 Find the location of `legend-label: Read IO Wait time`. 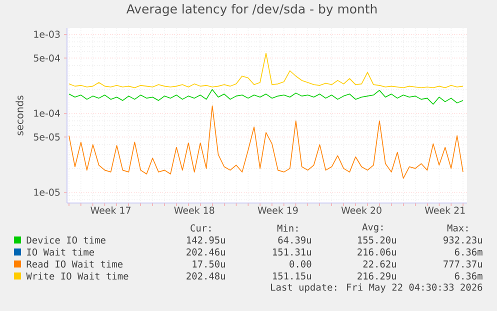

legend-label: Read IO Wait time is located at coordinates (74, 264).